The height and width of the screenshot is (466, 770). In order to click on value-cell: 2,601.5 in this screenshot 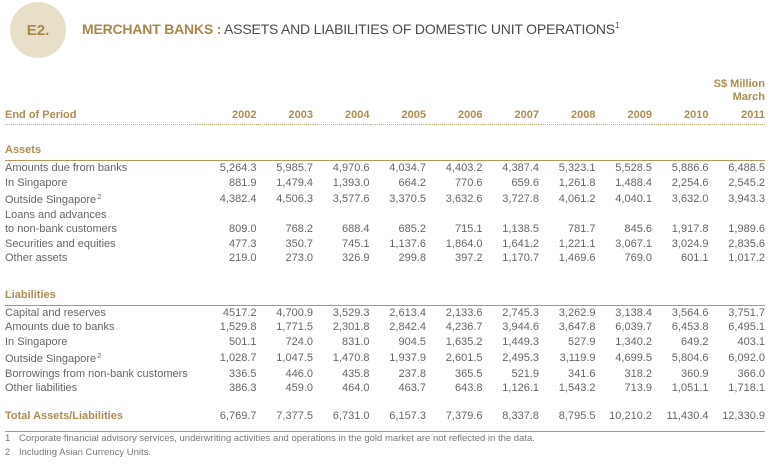, I will do `click(464, 357)`.